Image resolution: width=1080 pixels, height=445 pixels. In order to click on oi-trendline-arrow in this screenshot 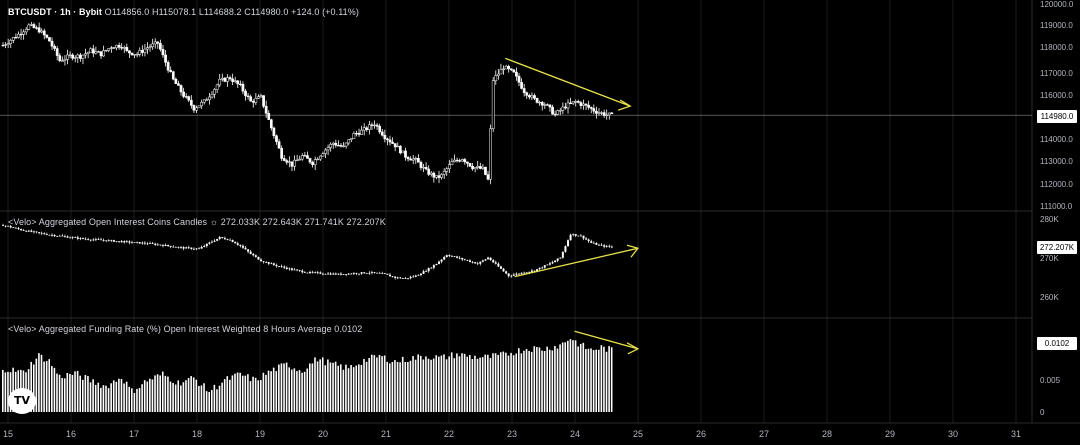, I will do `click(576, 262)`.